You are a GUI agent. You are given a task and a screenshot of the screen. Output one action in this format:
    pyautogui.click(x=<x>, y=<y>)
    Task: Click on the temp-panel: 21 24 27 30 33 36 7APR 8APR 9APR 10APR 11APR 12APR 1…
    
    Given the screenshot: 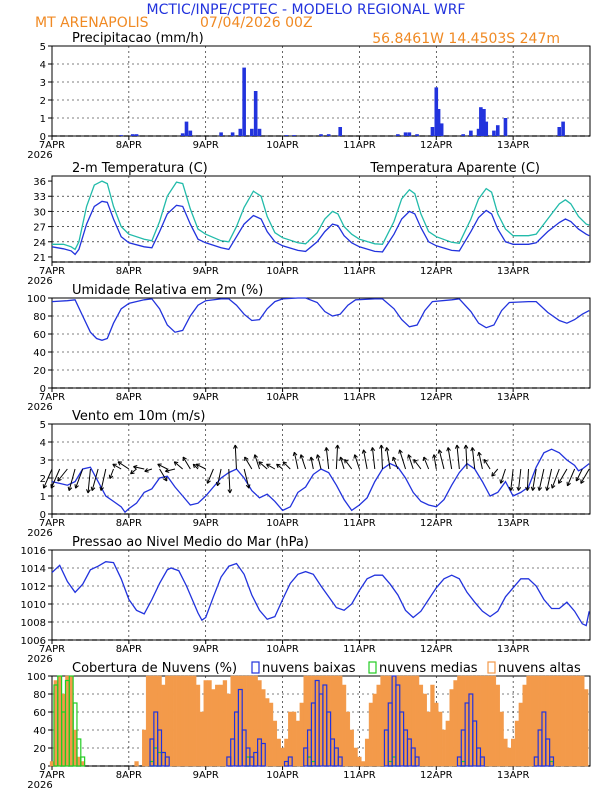 What is the action you would take?
    pyautogui.click(x=309, y=224)
    